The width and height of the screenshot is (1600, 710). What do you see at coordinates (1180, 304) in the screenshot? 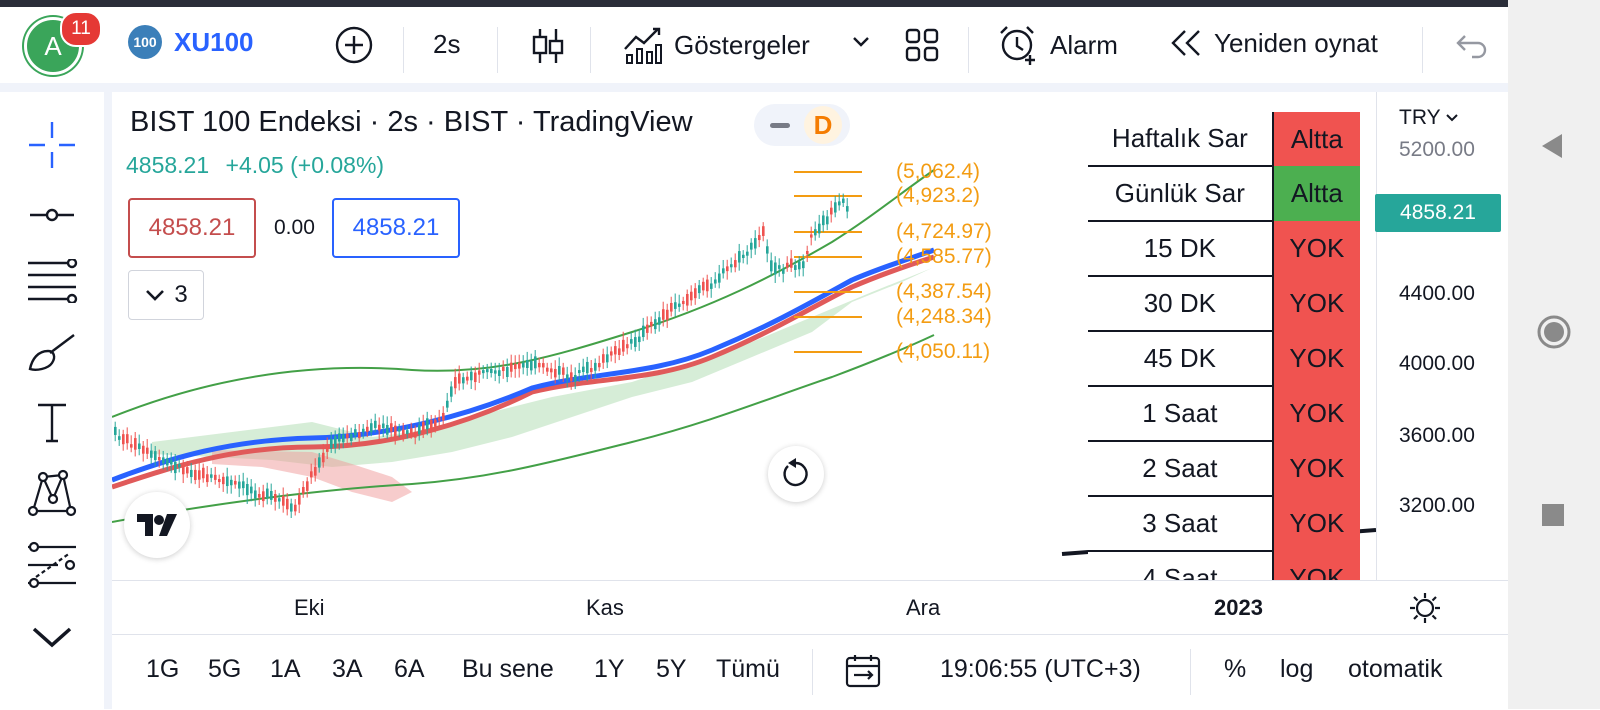
I see `status-label: 30 DK` at bounding box center [1180, 304].